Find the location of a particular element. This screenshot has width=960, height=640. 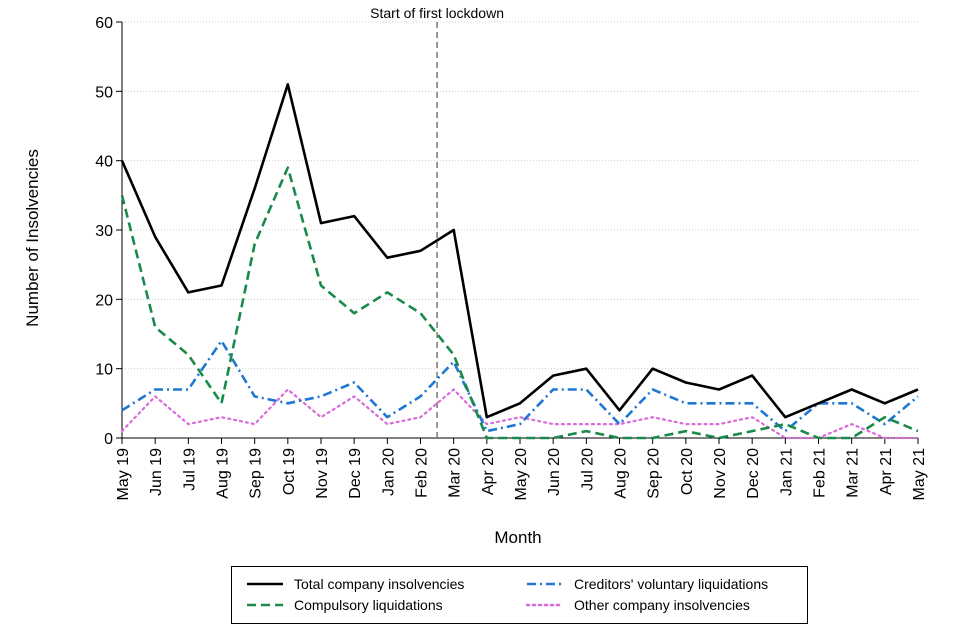

y-tick-label: 50 is located at coordinates (104, 92).